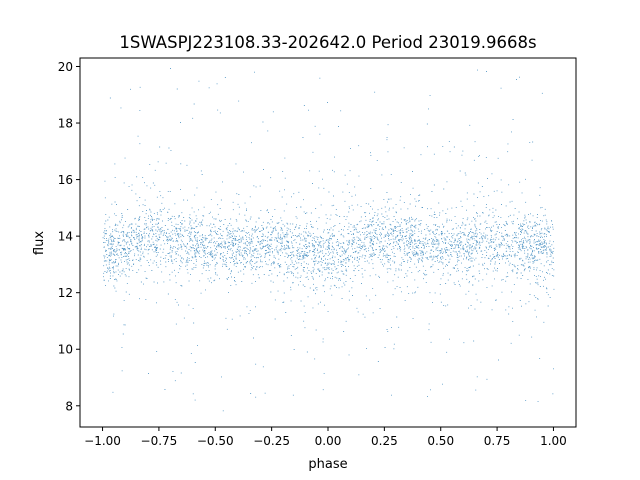  What do you see at coordinates (215, 441) in the screenshot?
I see `x-tick-label: −0.50` at bounding box center [215, 441].